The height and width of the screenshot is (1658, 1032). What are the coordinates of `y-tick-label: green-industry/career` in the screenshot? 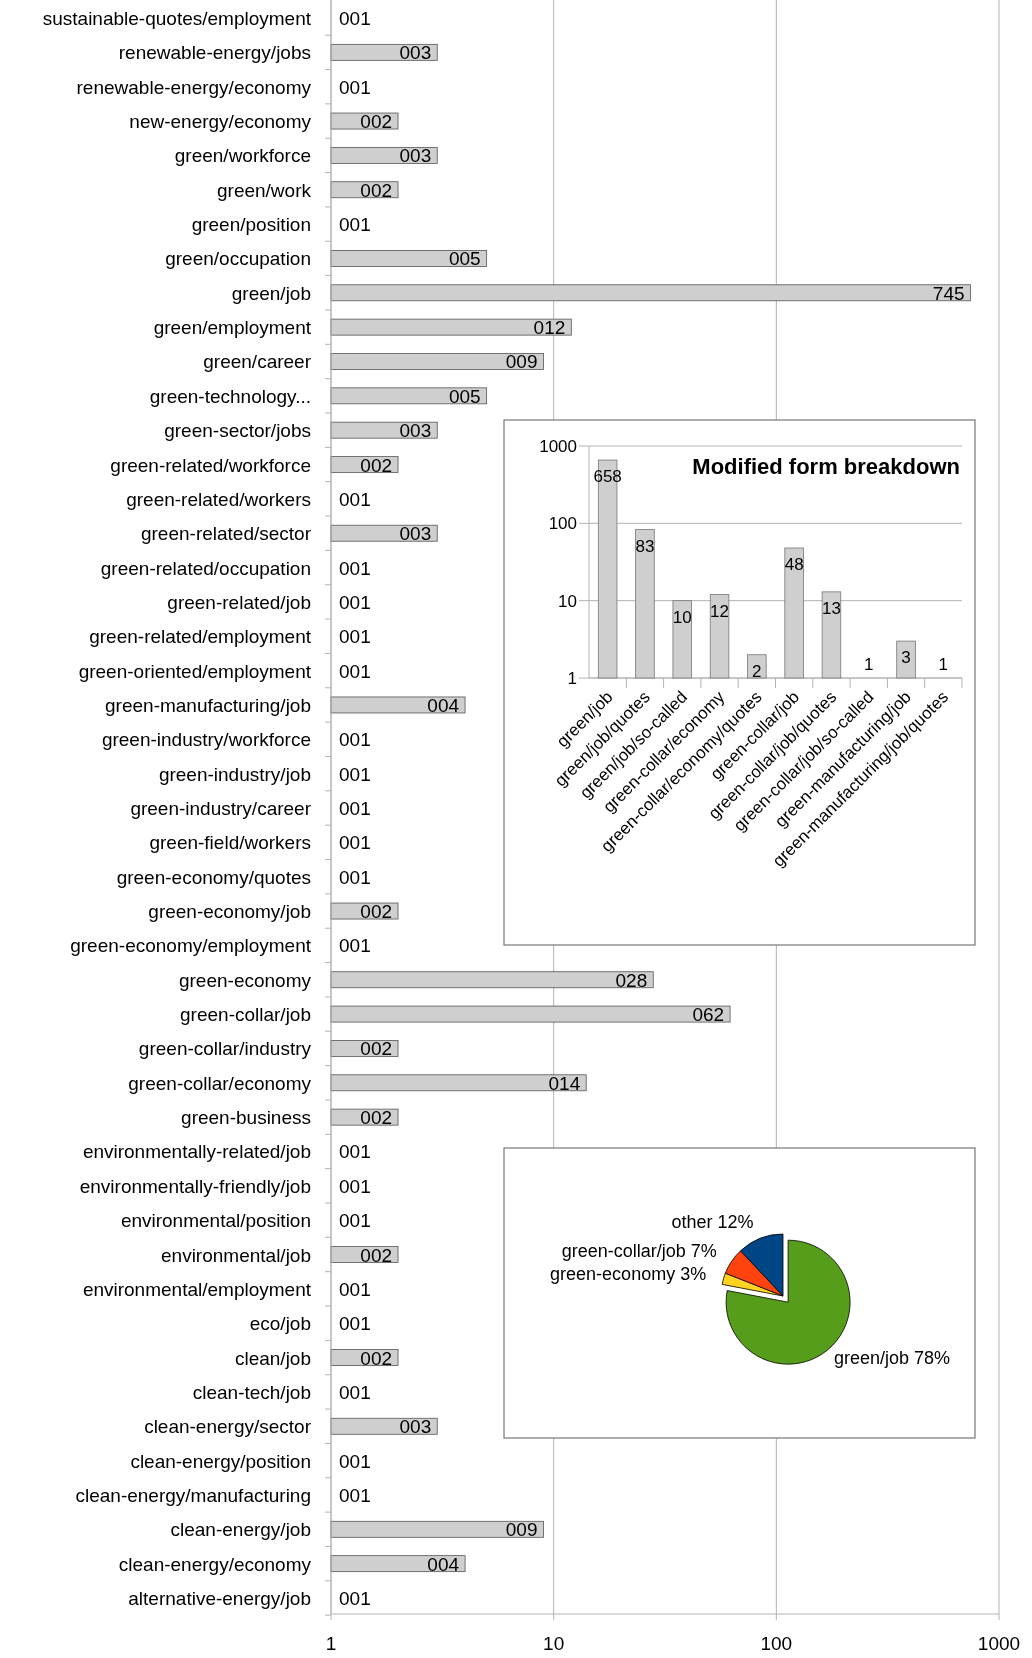 It's located at (221, 808).